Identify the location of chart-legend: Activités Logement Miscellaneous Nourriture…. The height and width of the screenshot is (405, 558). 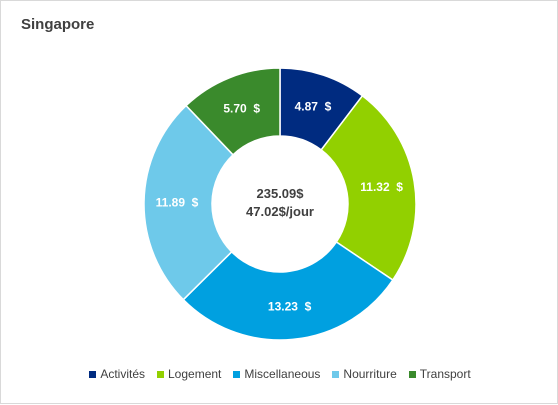
(279, 374).